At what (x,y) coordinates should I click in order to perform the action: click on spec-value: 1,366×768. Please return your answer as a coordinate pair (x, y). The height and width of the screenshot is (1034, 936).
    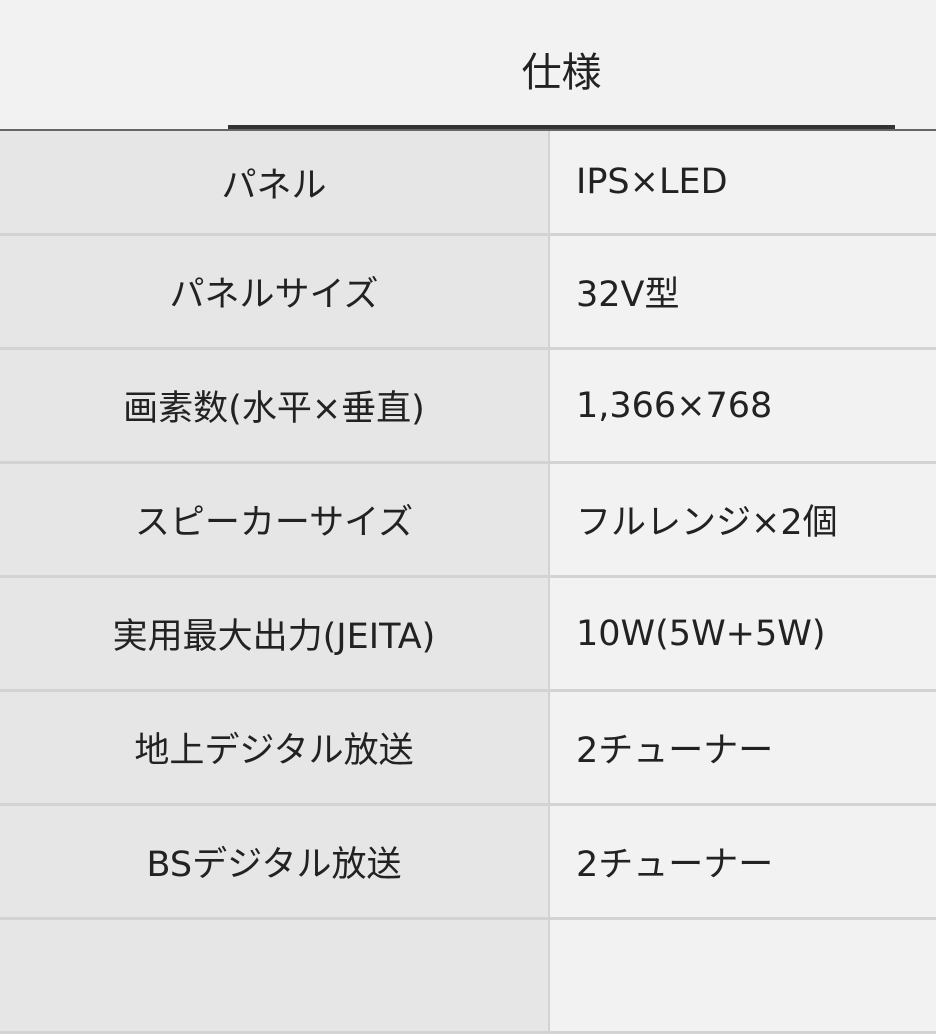
    Looking at the image, I should click on (743, 405).